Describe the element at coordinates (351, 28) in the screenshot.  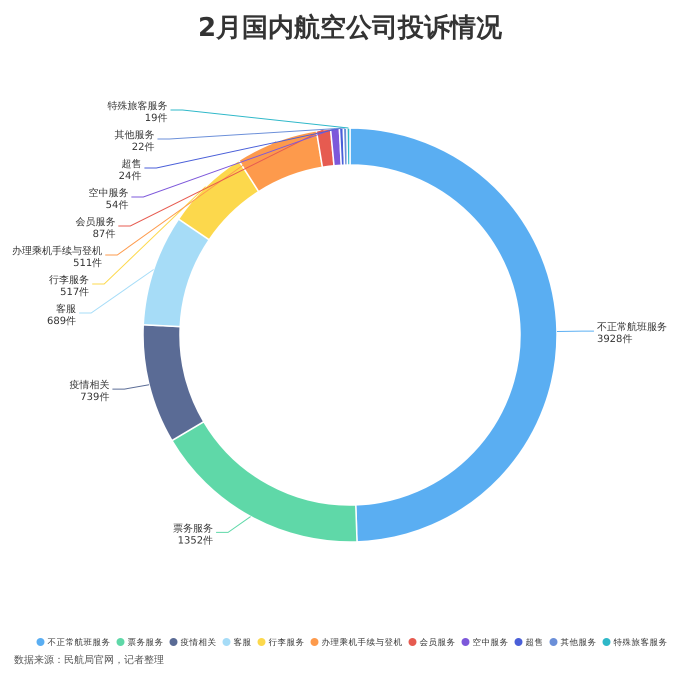
I see `chart-title: 2月国内航空公司投诉情况` at that location.